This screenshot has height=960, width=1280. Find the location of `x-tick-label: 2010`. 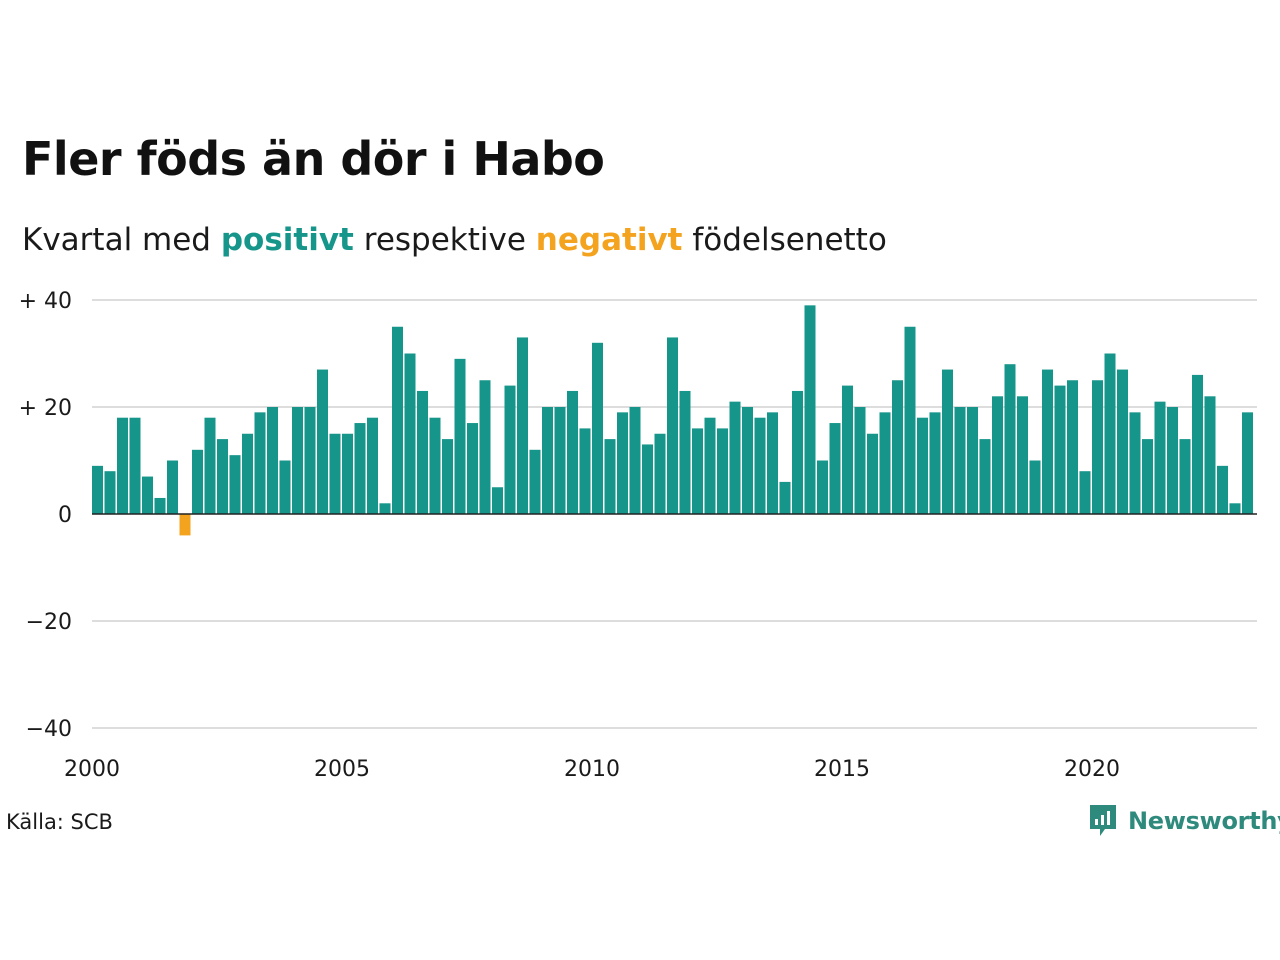

x-tick-label: 2010 is located at coordinates (592, 769).